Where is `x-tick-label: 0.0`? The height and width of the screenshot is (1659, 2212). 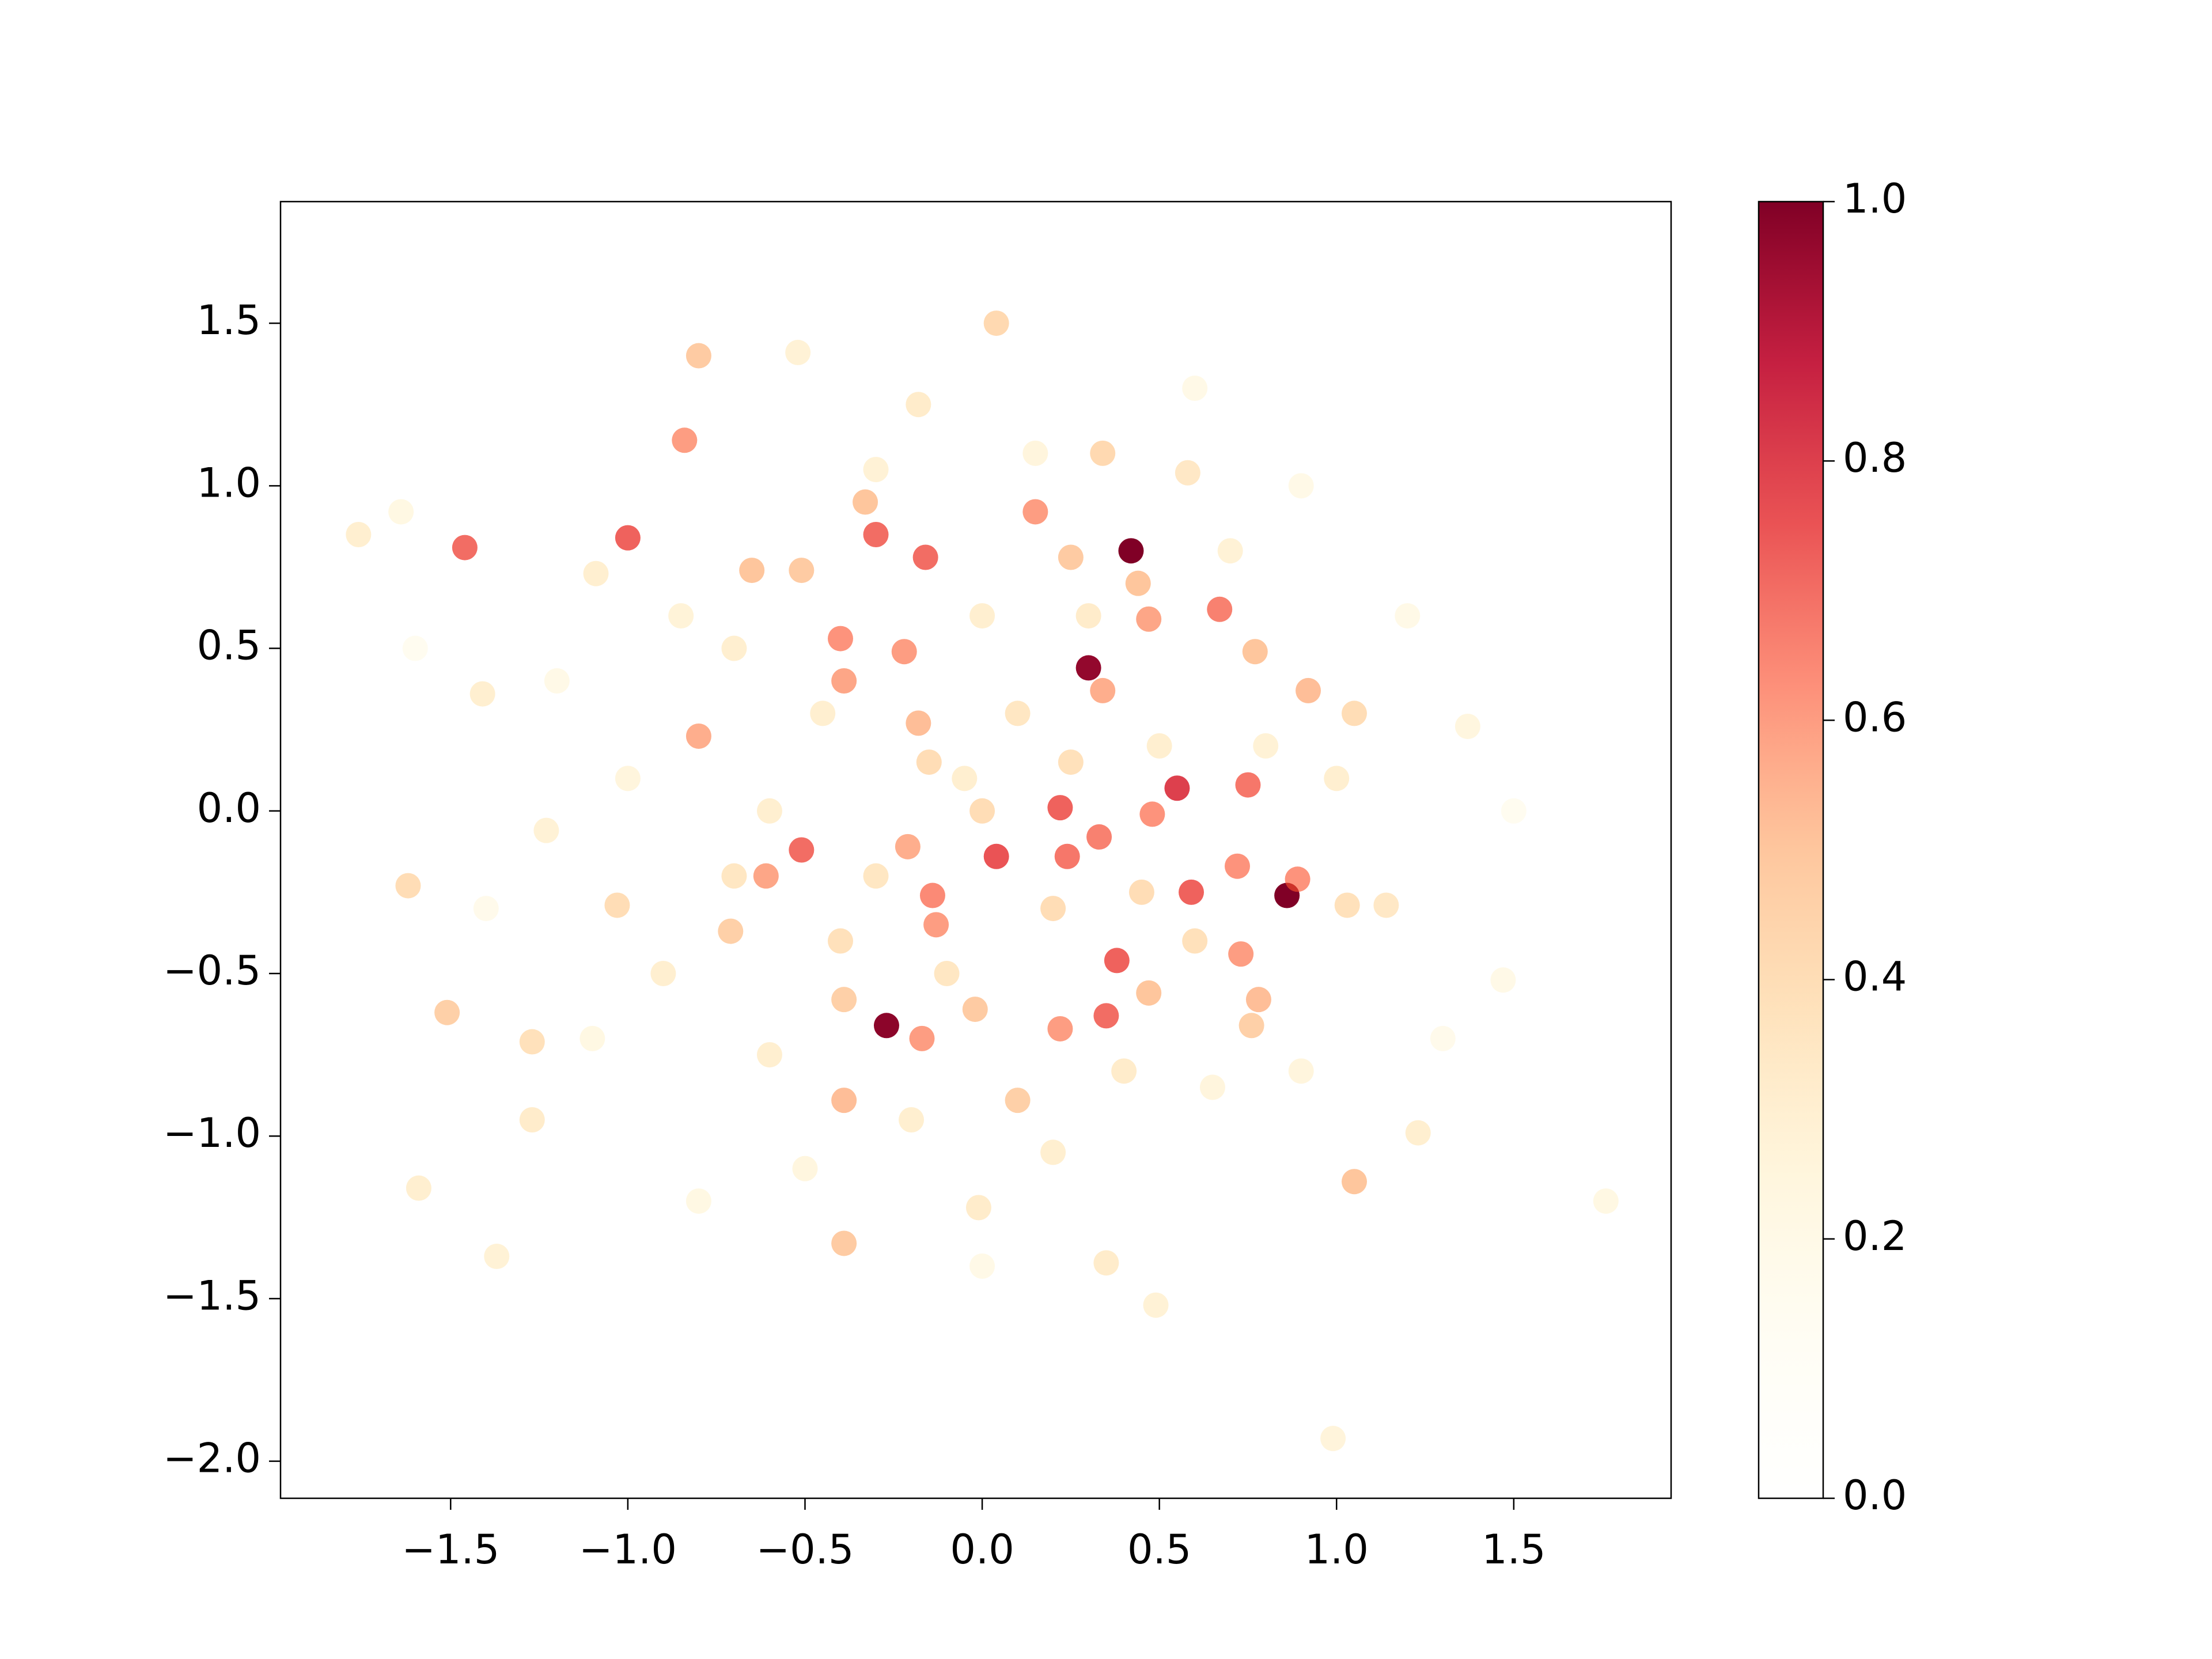
x-tick-label: 0.0 is located at coordinates (982, 1549).